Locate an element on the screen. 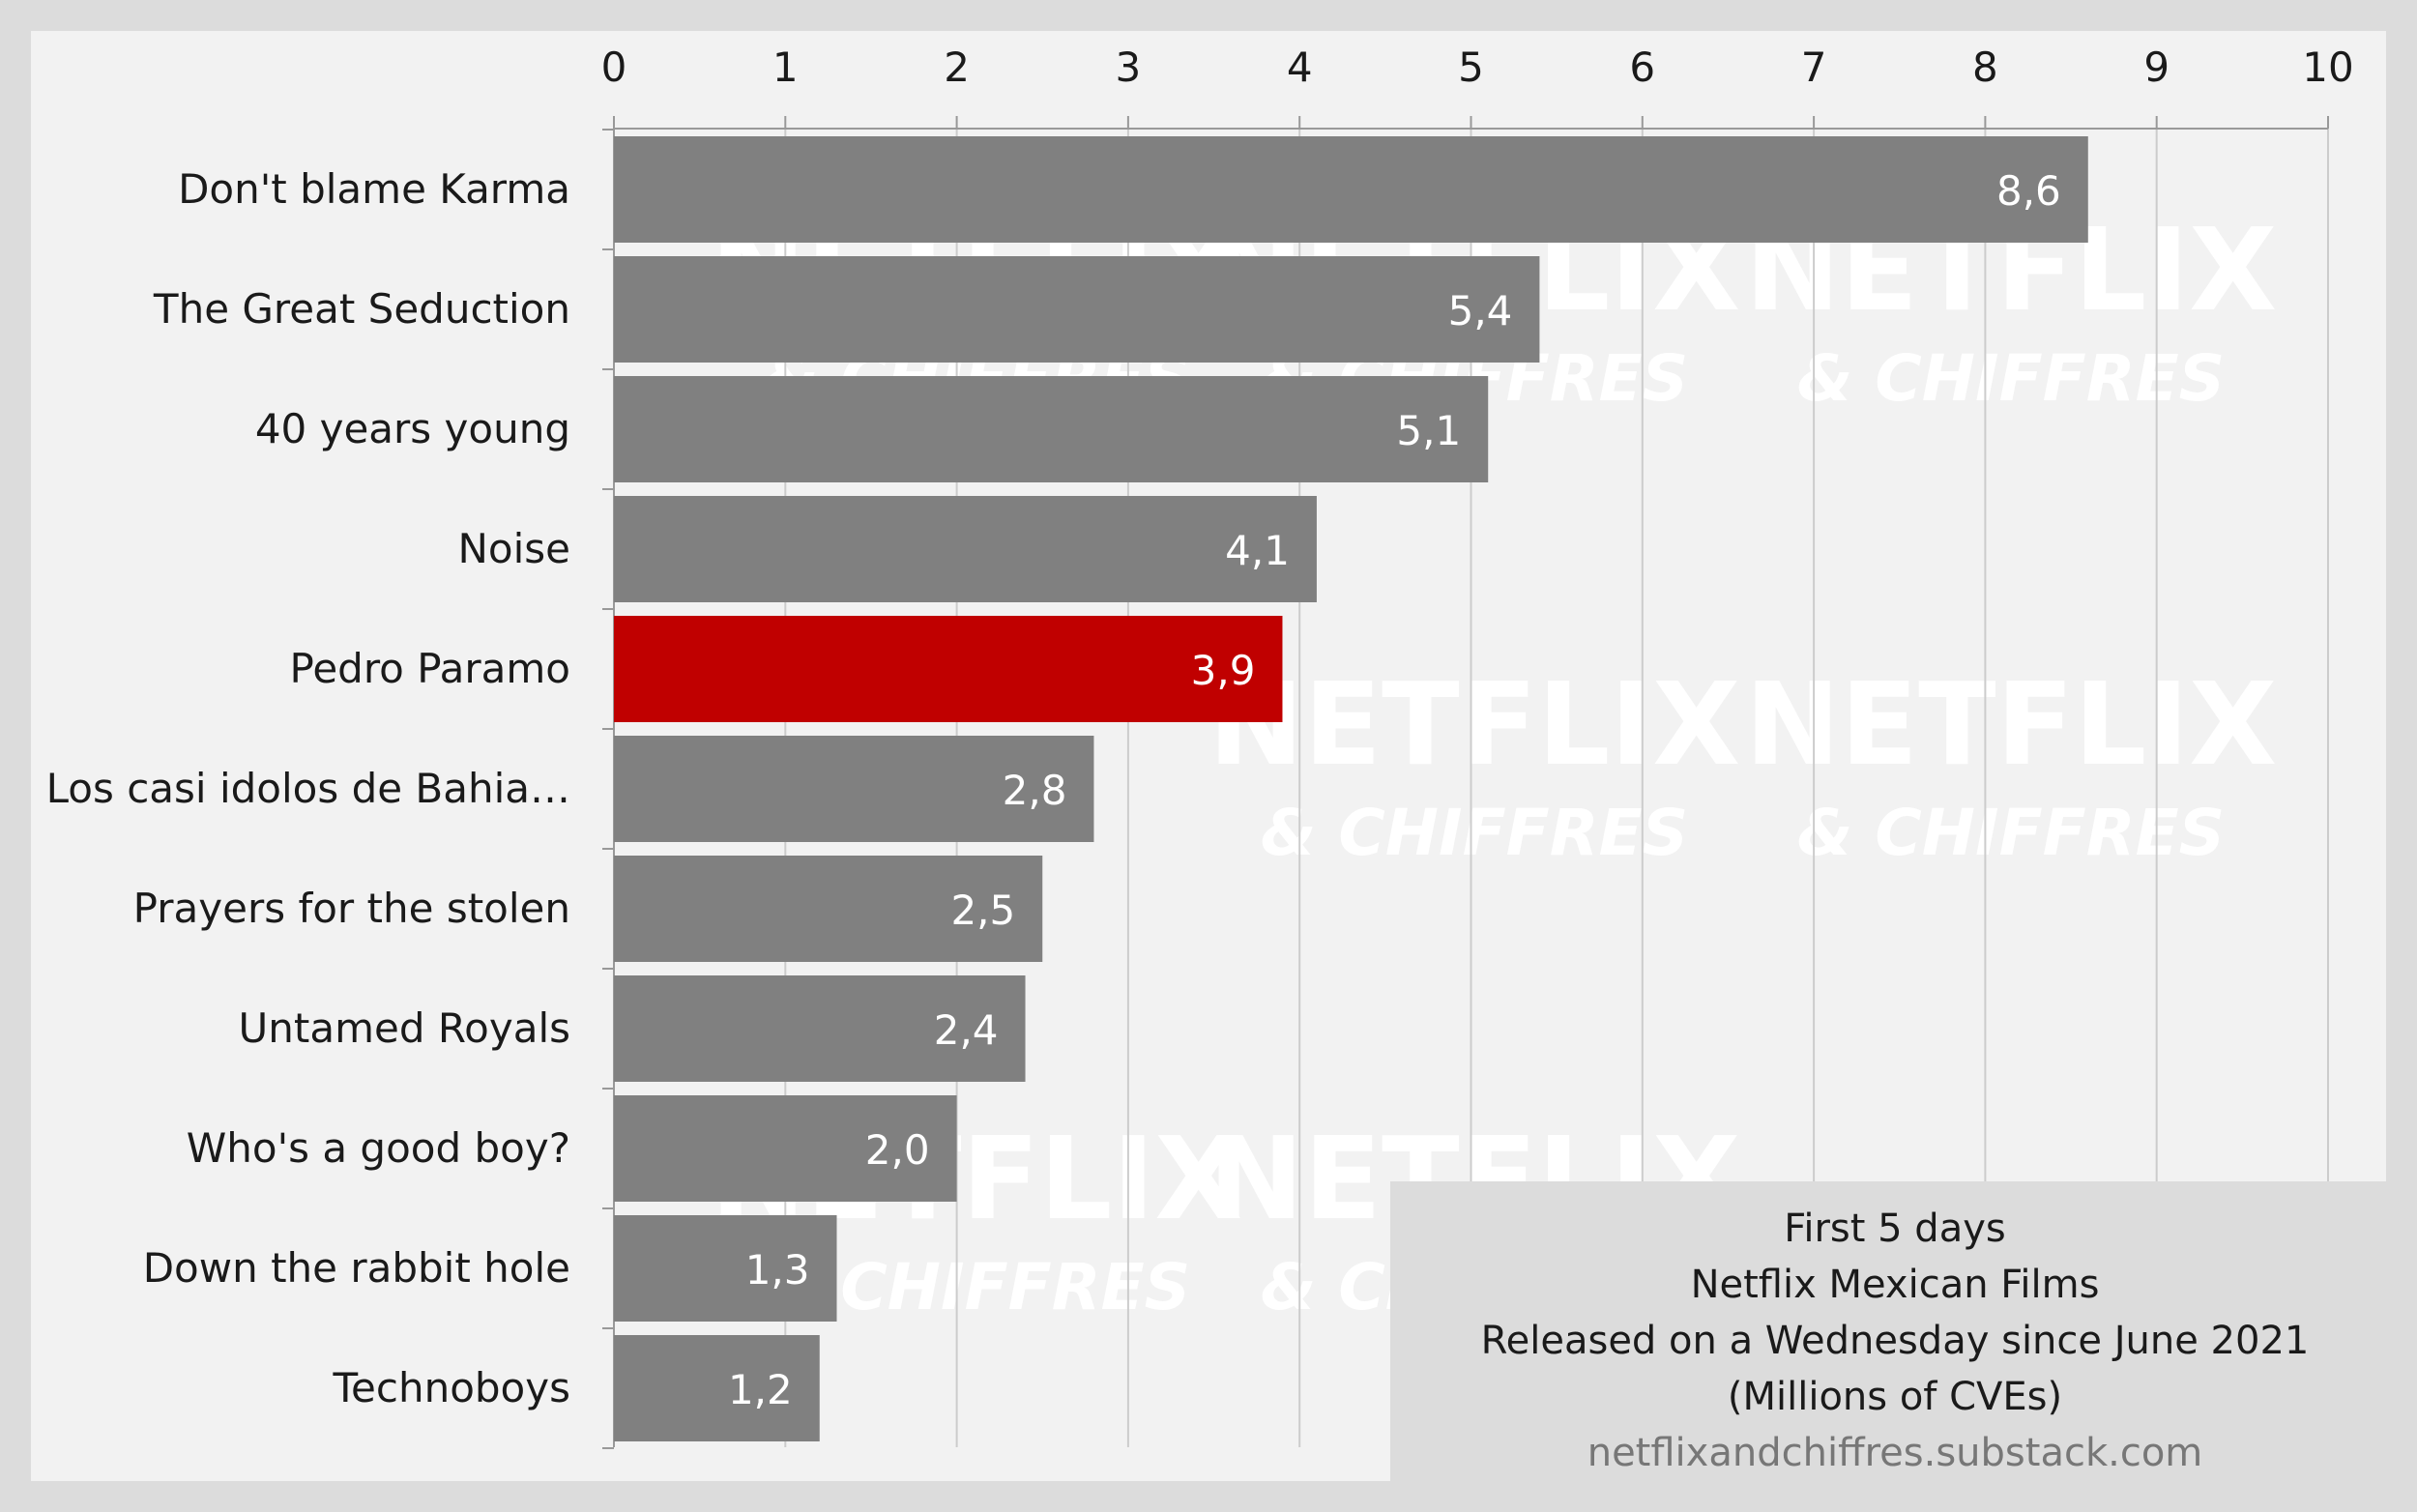 This screenshot has width=2417, height=1512. value-label: 5,4 is located at coordinates (1480, 310).